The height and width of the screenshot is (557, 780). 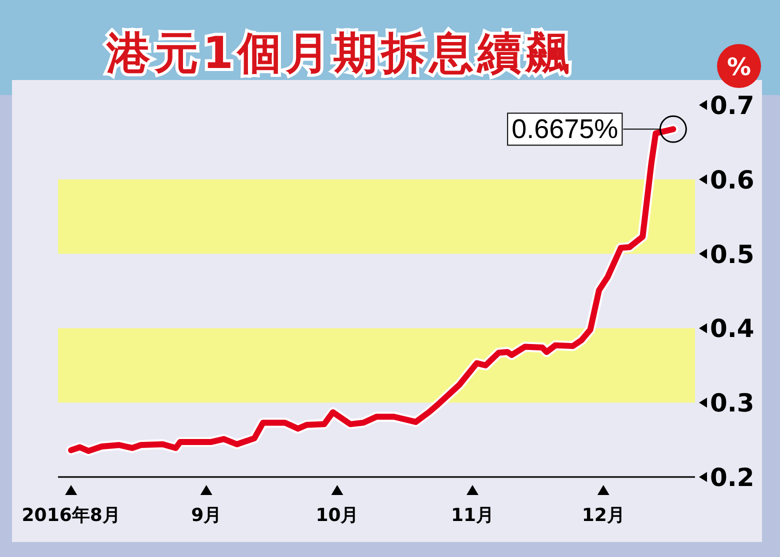 What do you see at coordinates (732, 254) in the screenshot?
I see `y-tick-label: 0.5` at bounding box center [732, 254].